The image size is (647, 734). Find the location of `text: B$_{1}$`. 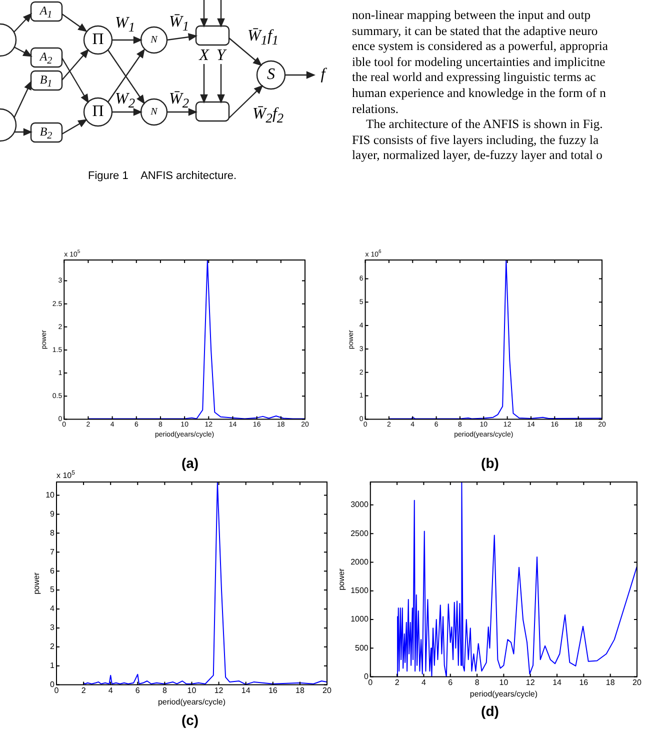

text: B$_{1}$ is located at coordinates (46, 81).